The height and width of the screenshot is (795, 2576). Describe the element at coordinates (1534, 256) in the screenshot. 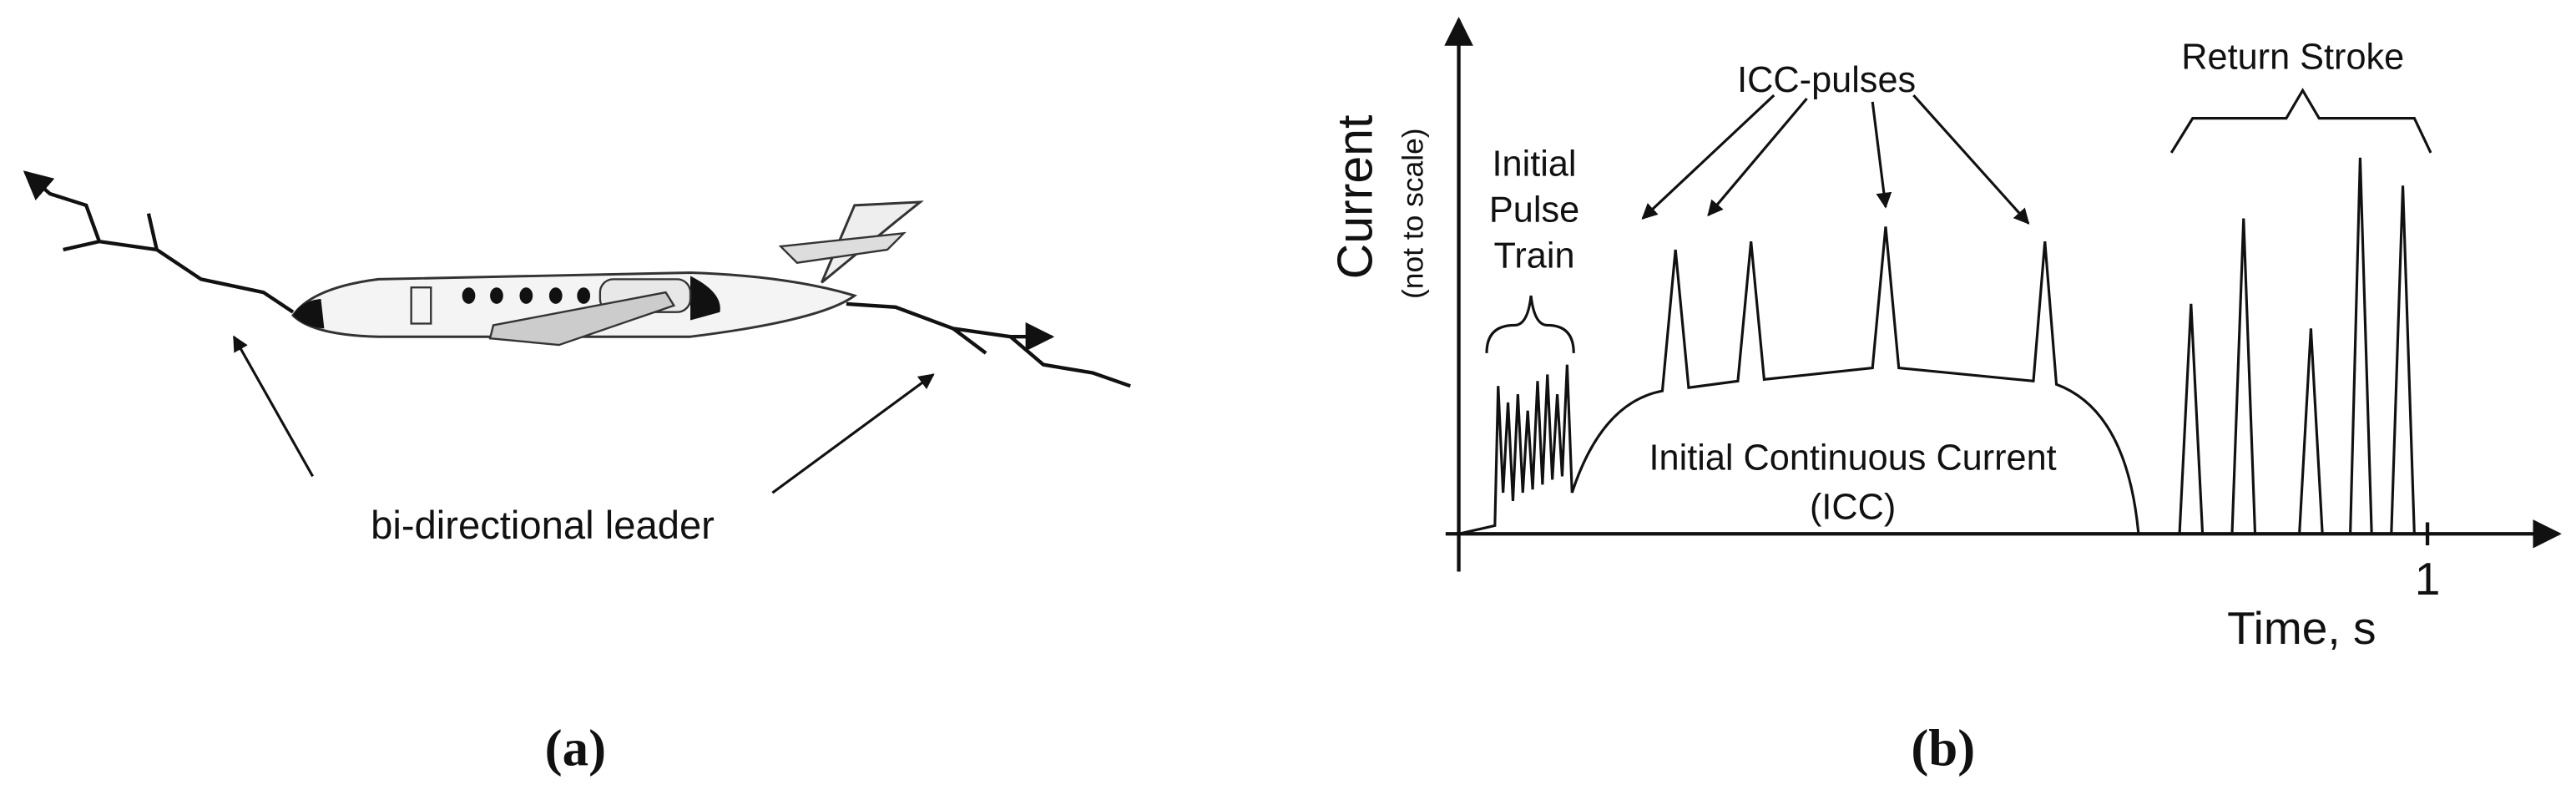

I see `pulse-train-label: Train` at that location.